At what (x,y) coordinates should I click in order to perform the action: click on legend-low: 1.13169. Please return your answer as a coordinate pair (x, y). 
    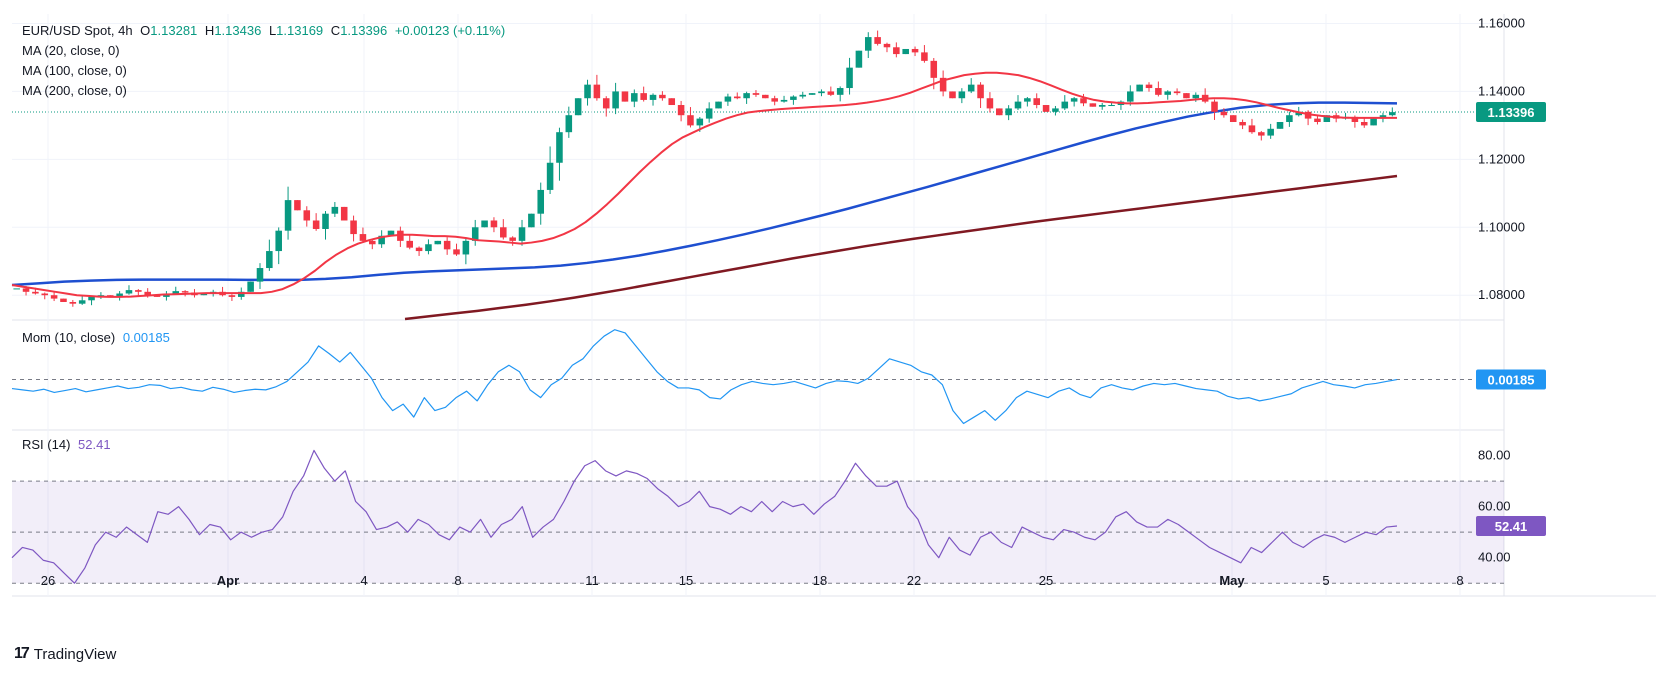
    Looking at the image, I should click on (300, 30).